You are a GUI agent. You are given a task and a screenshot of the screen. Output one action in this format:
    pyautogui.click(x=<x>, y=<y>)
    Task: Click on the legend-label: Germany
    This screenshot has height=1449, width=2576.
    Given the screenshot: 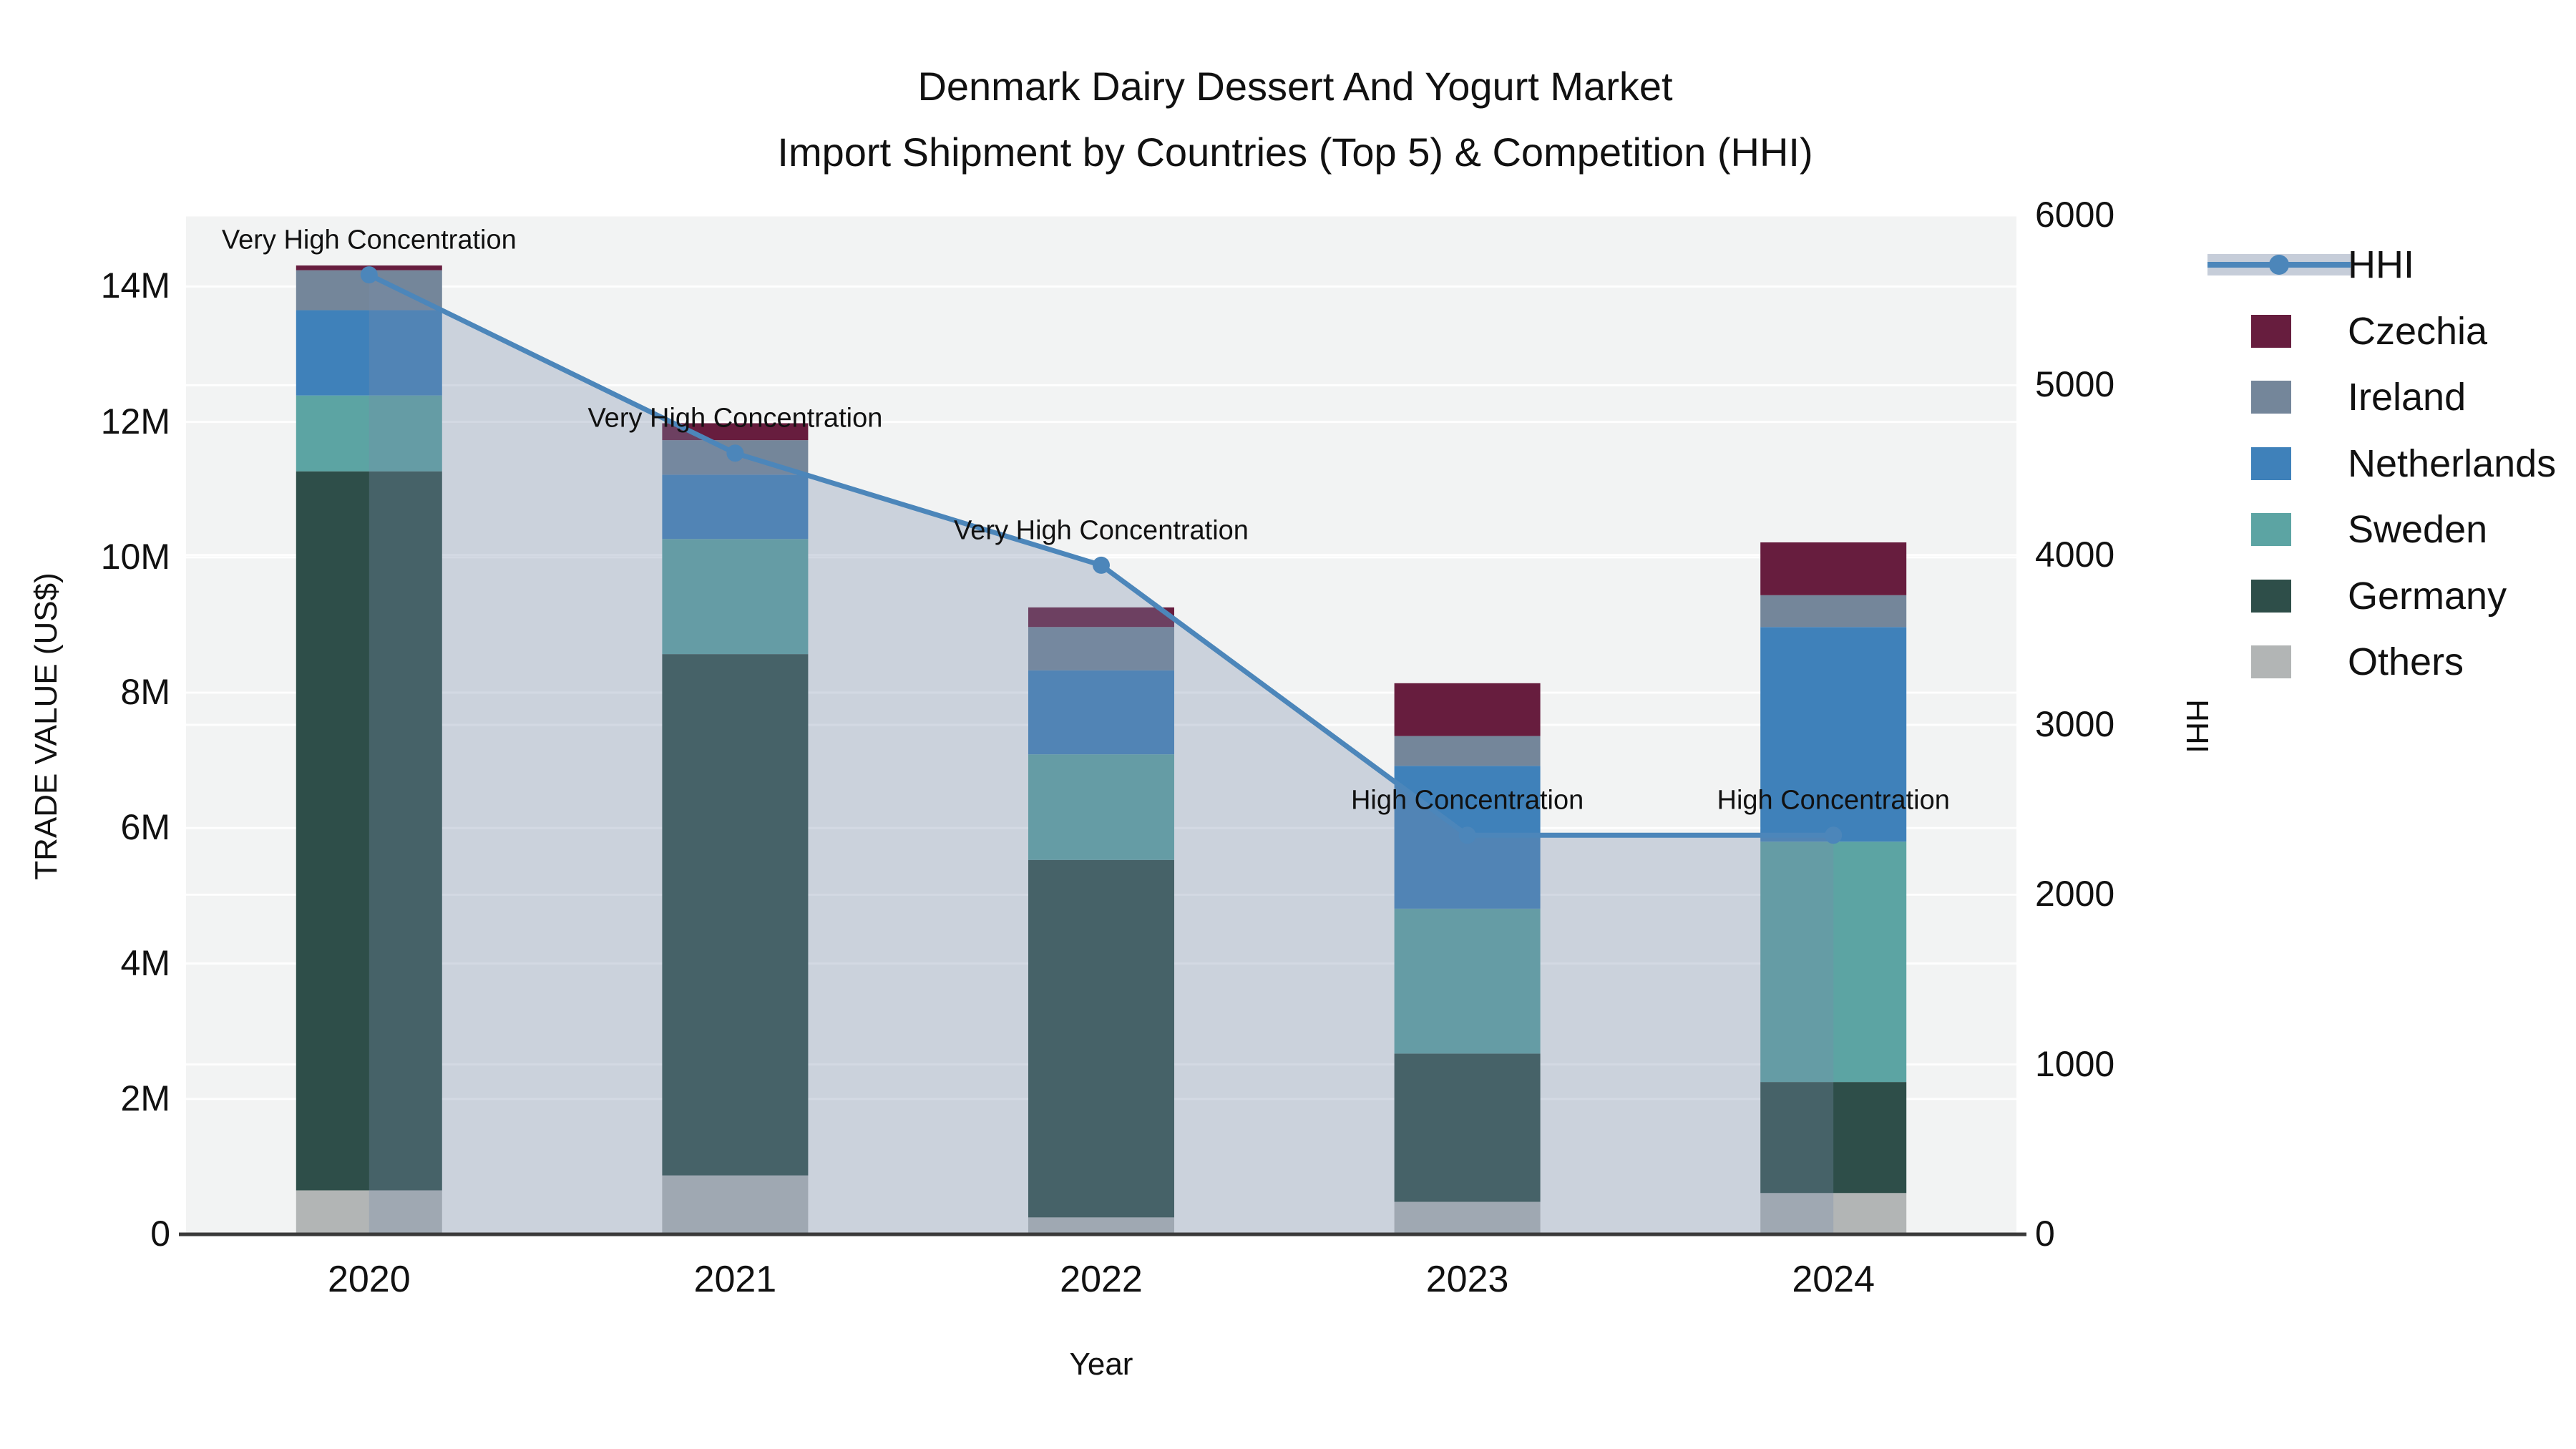 What is the action you would take?
    pyautogui.click(x=2427, y=596)
    